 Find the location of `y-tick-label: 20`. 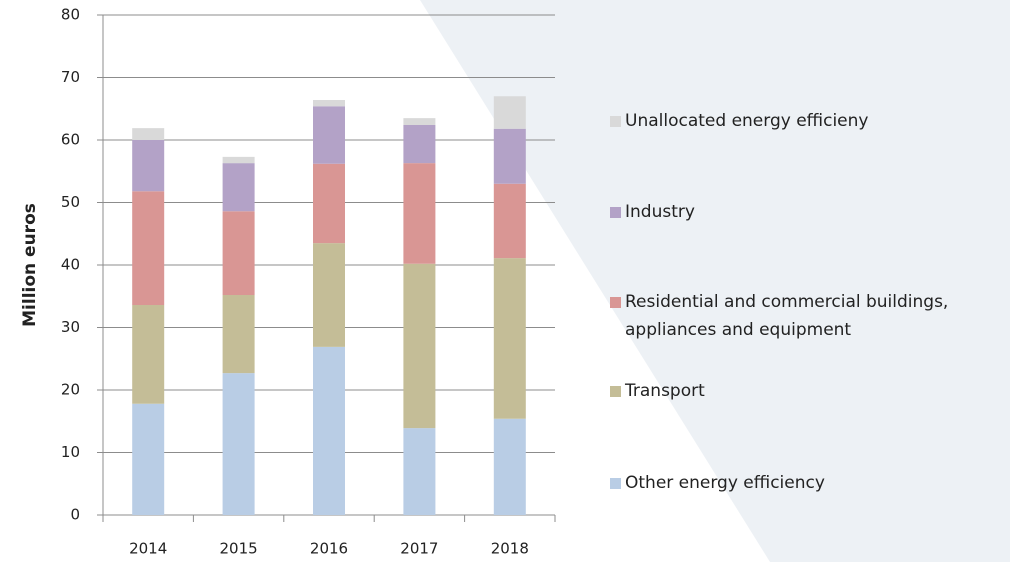

y-tick-label: 20 is located at coordinates (70, 390).